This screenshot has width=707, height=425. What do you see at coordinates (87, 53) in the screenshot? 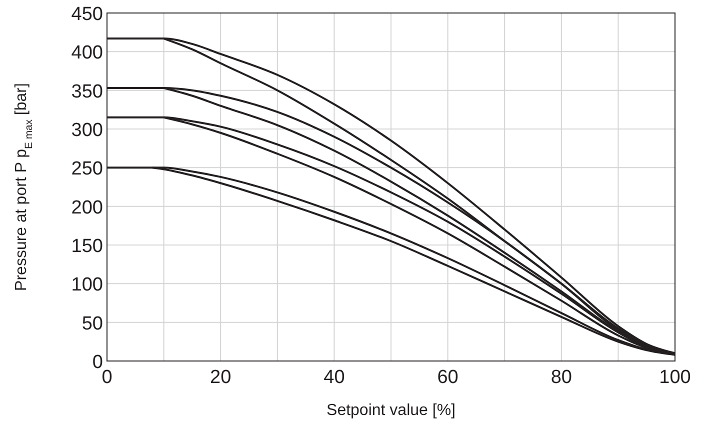
I see `y-tick-label: 400` at bounding box center [87, 53].